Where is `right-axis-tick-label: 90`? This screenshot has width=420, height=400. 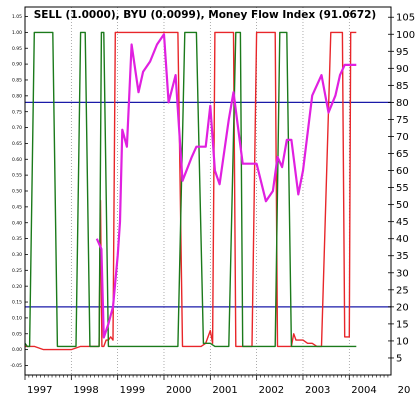
right-axis-tick-label: 90 is located at coordinates (402, 69).